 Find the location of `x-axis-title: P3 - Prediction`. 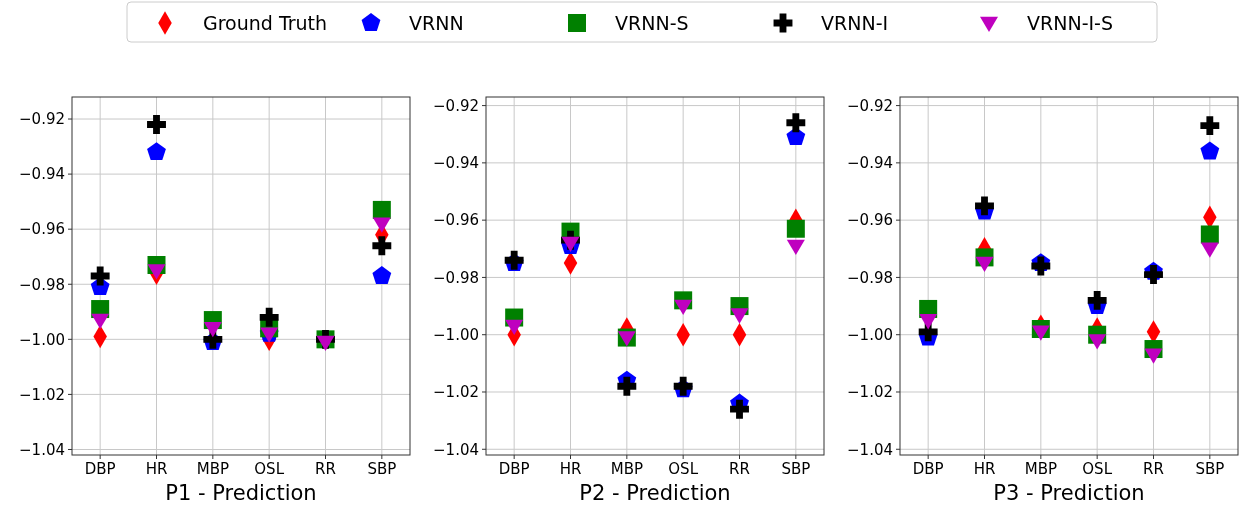

x-axis-title: P3 - Prediction is located at coordinates (1069, 493).